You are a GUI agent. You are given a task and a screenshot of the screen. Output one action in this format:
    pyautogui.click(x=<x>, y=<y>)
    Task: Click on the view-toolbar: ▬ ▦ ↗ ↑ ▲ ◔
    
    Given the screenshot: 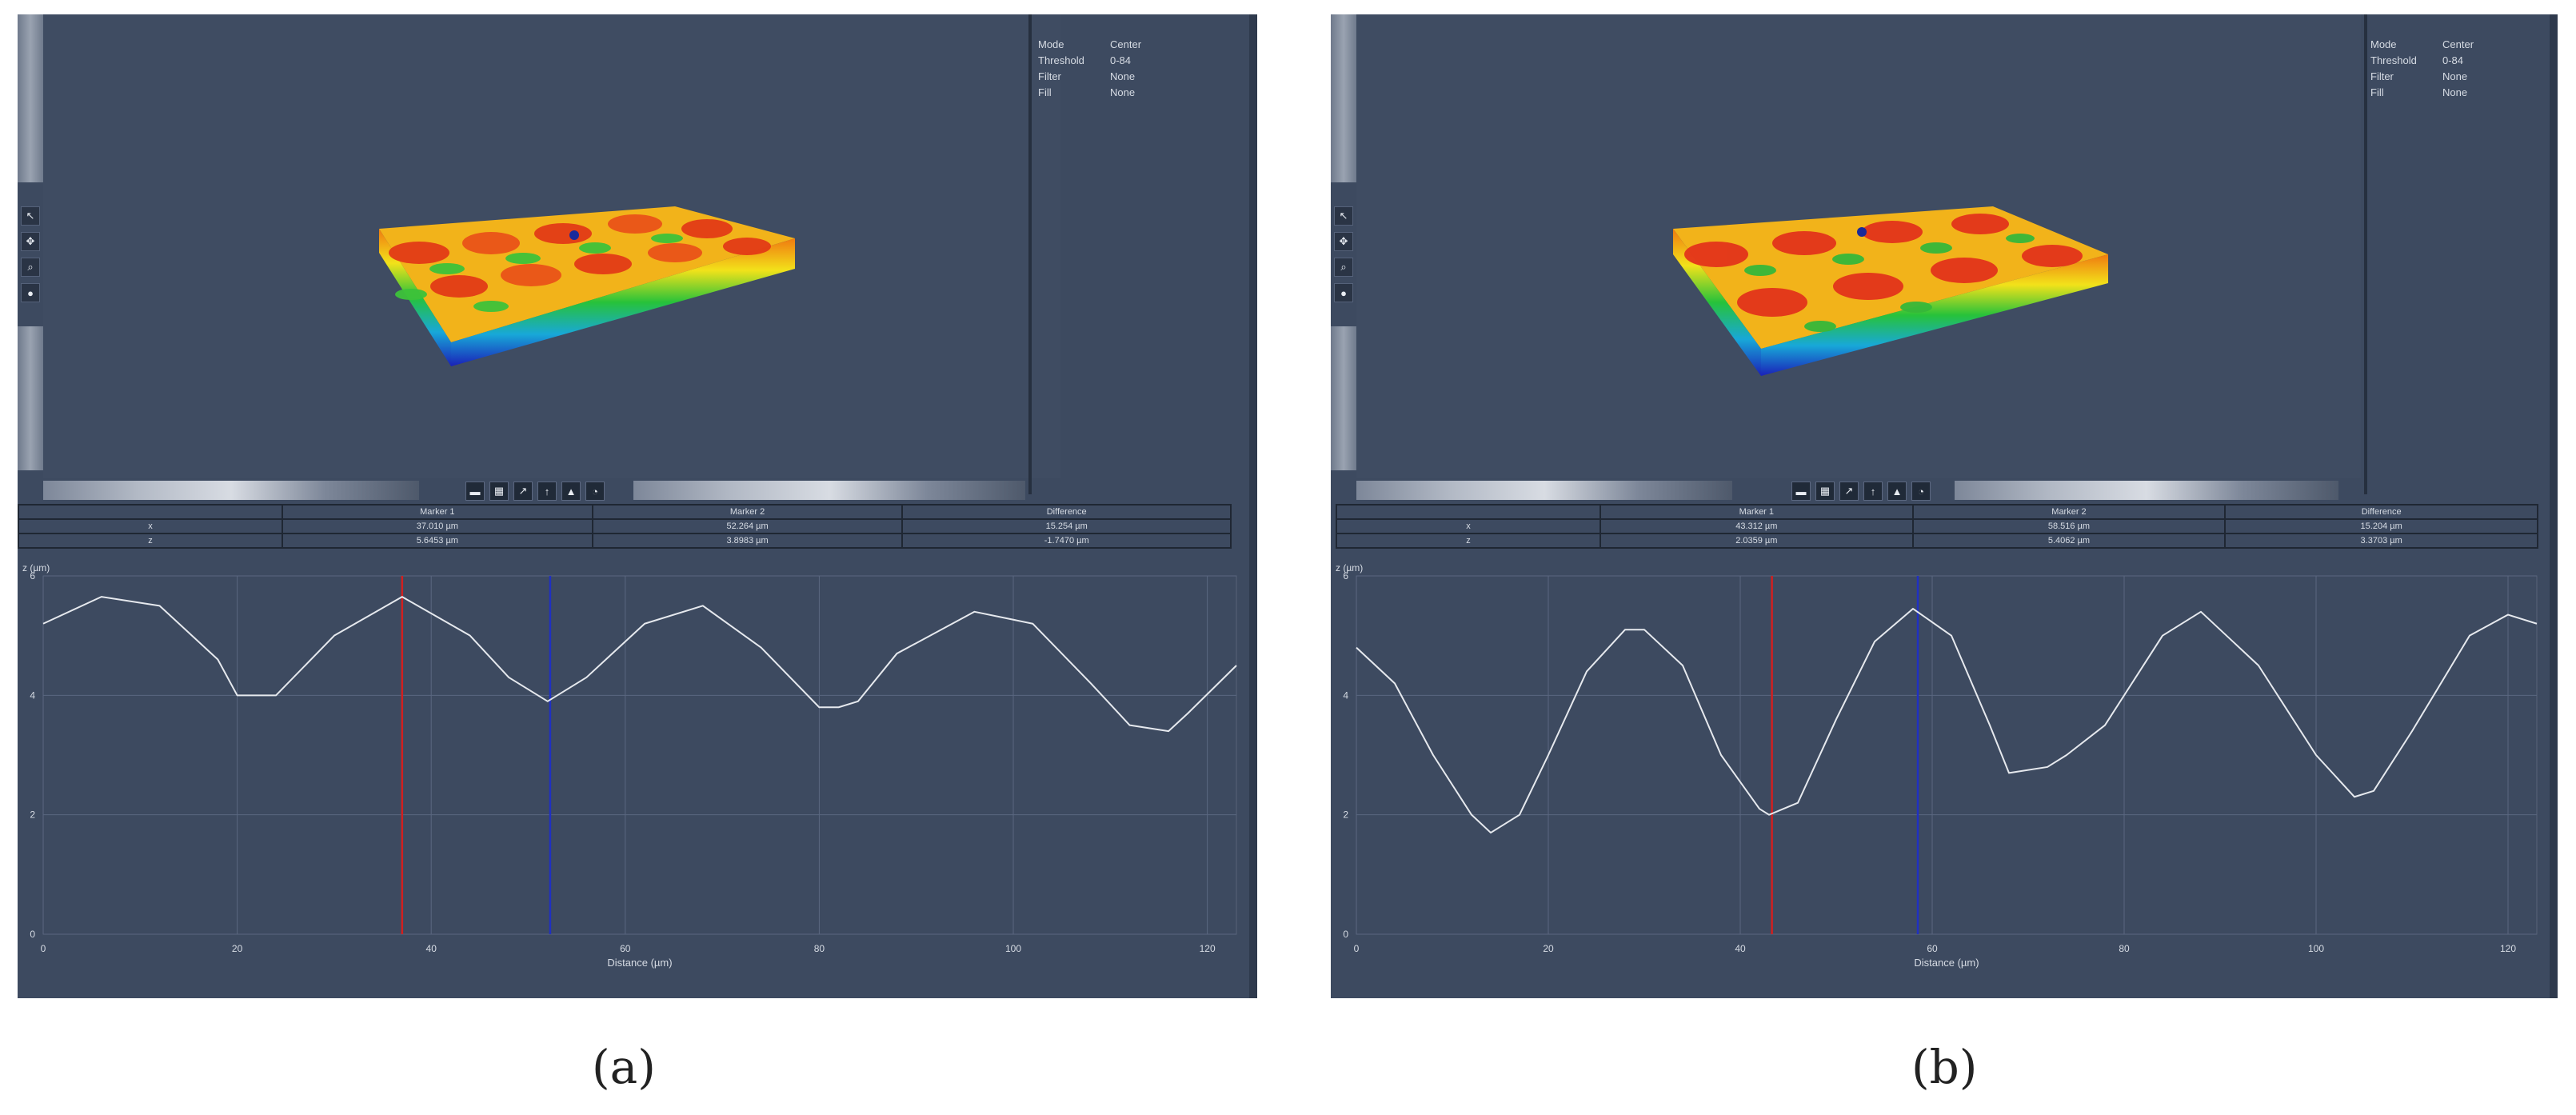 What is the action you would take?
    pyautogui.click(x=1861, y=491)
    